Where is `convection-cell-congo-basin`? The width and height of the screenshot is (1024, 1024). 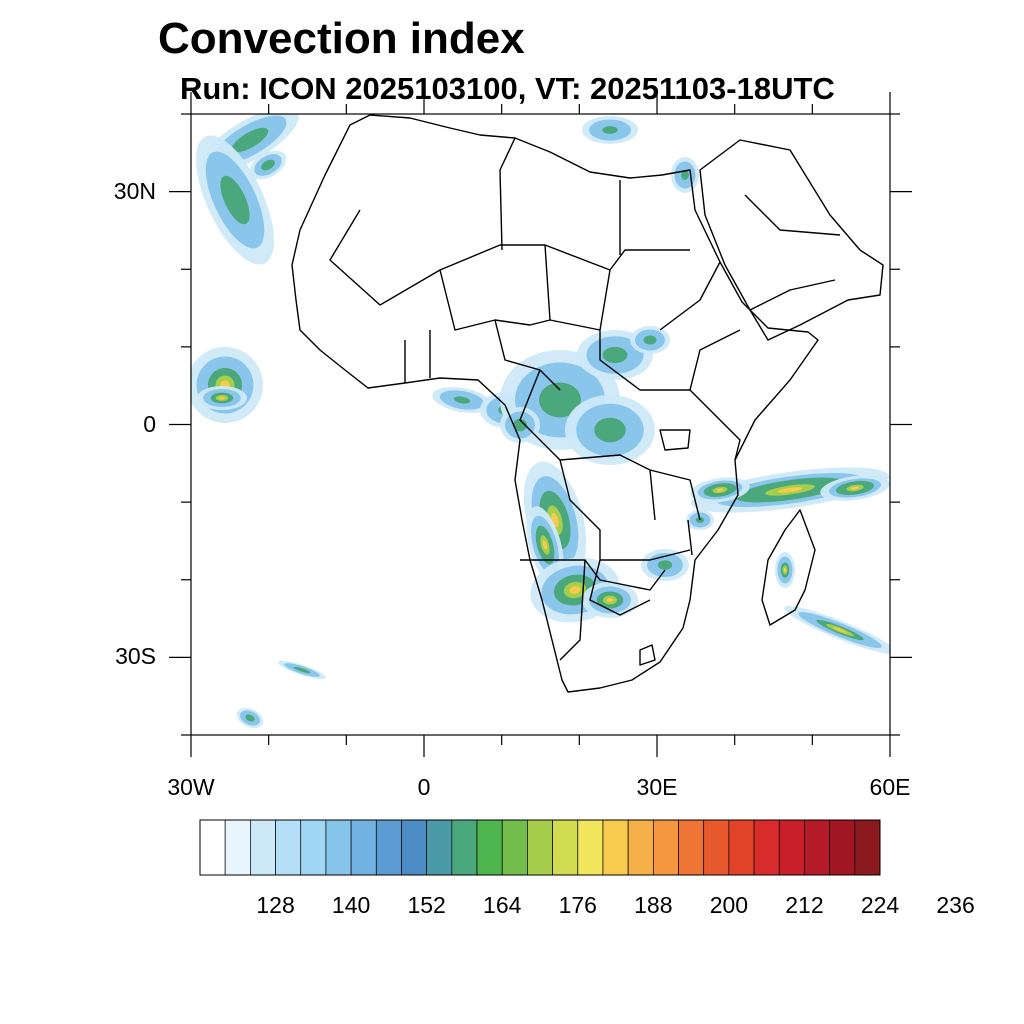
convection-cell-congo-basin is located at coordinates (577, 407).